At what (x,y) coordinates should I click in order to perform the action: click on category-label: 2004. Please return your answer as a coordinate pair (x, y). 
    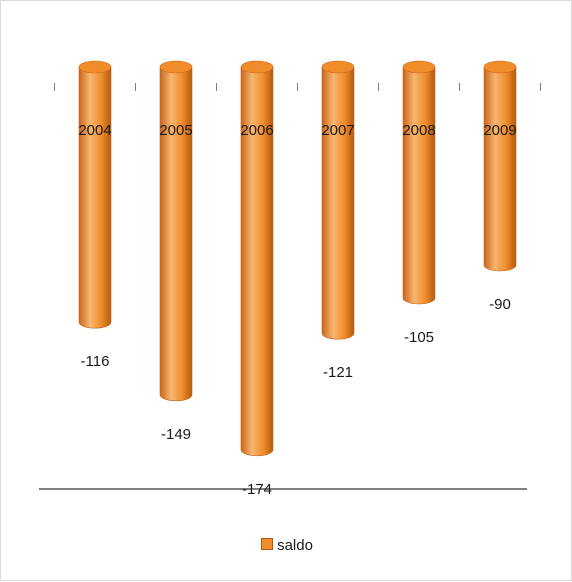
    Looking at the image, I should click on (94, 130).